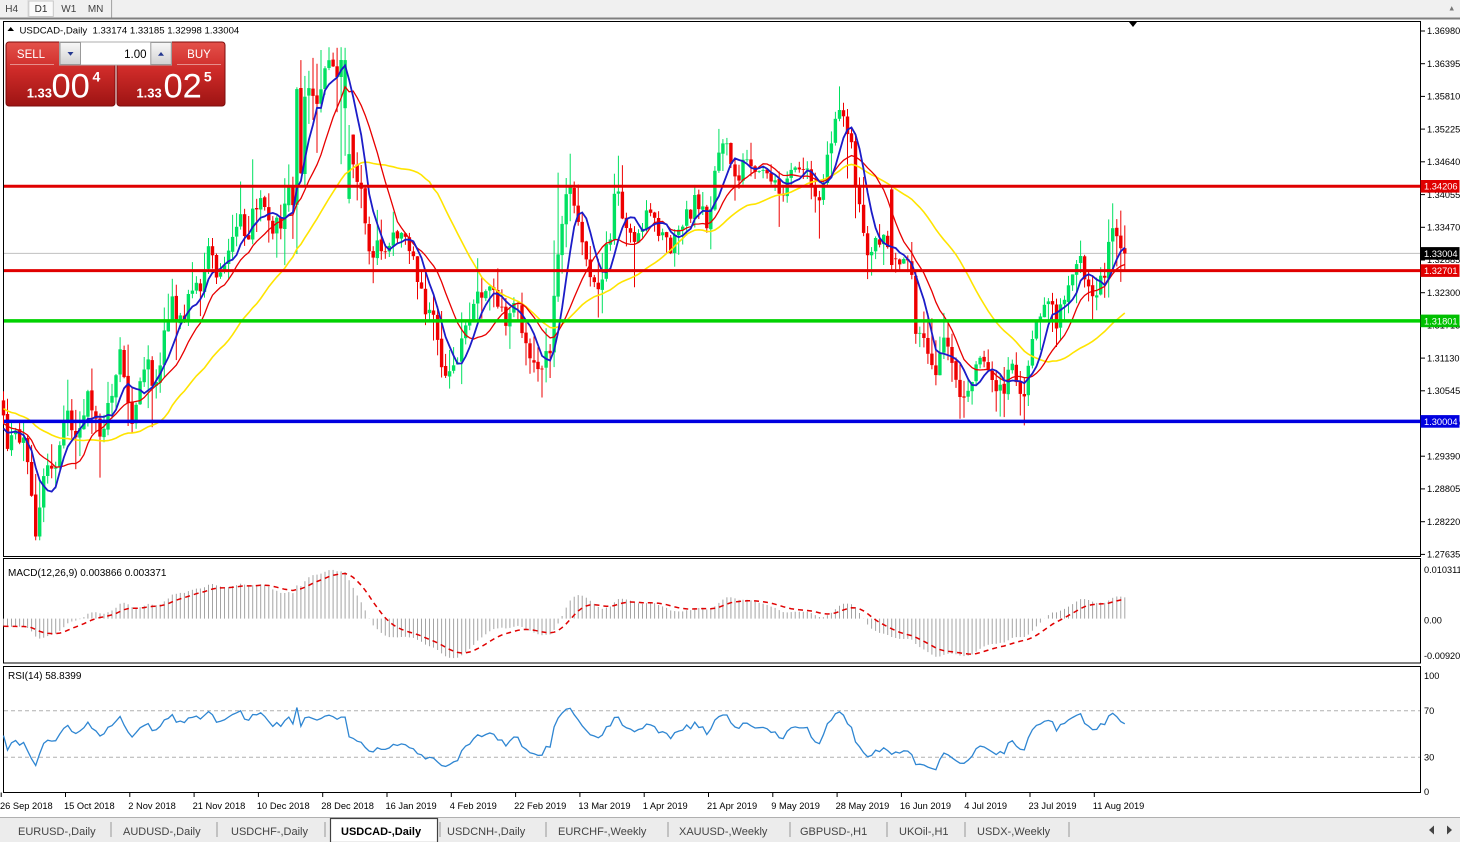  What do you see at coordinates (87, 573) in the screenshot?
I see `svg-text:MACD(12,26,9) 0.003866 0.00337: MACD(12,26,9) 0.003866 0.003371` at bounding box center [87, 573].